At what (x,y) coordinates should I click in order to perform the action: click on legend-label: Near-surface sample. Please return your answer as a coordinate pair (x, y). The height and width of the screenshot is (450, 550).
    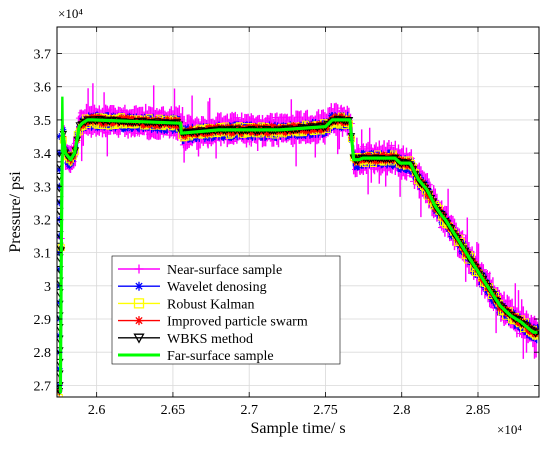
    Looking at the image, I should click on (224, 270).